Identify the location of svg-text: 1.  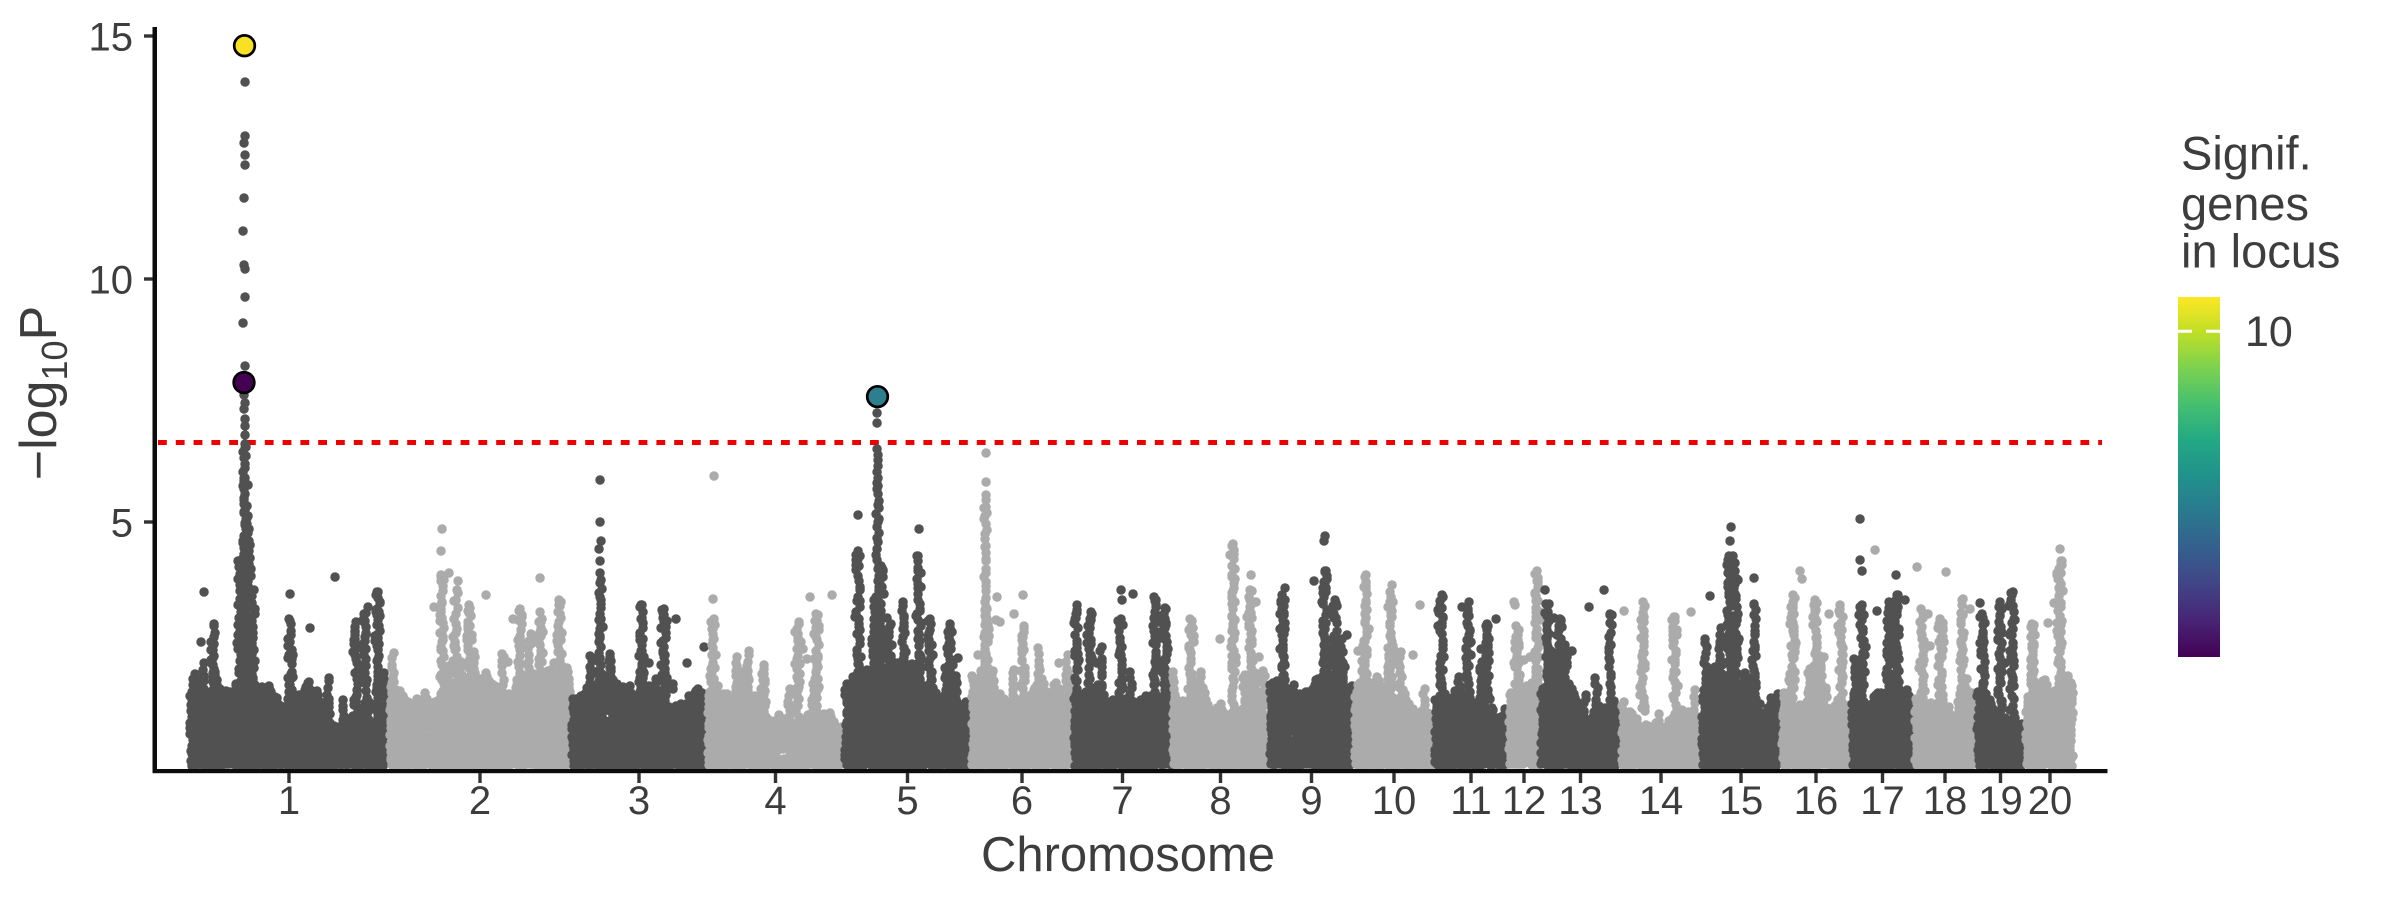
(289, 801).